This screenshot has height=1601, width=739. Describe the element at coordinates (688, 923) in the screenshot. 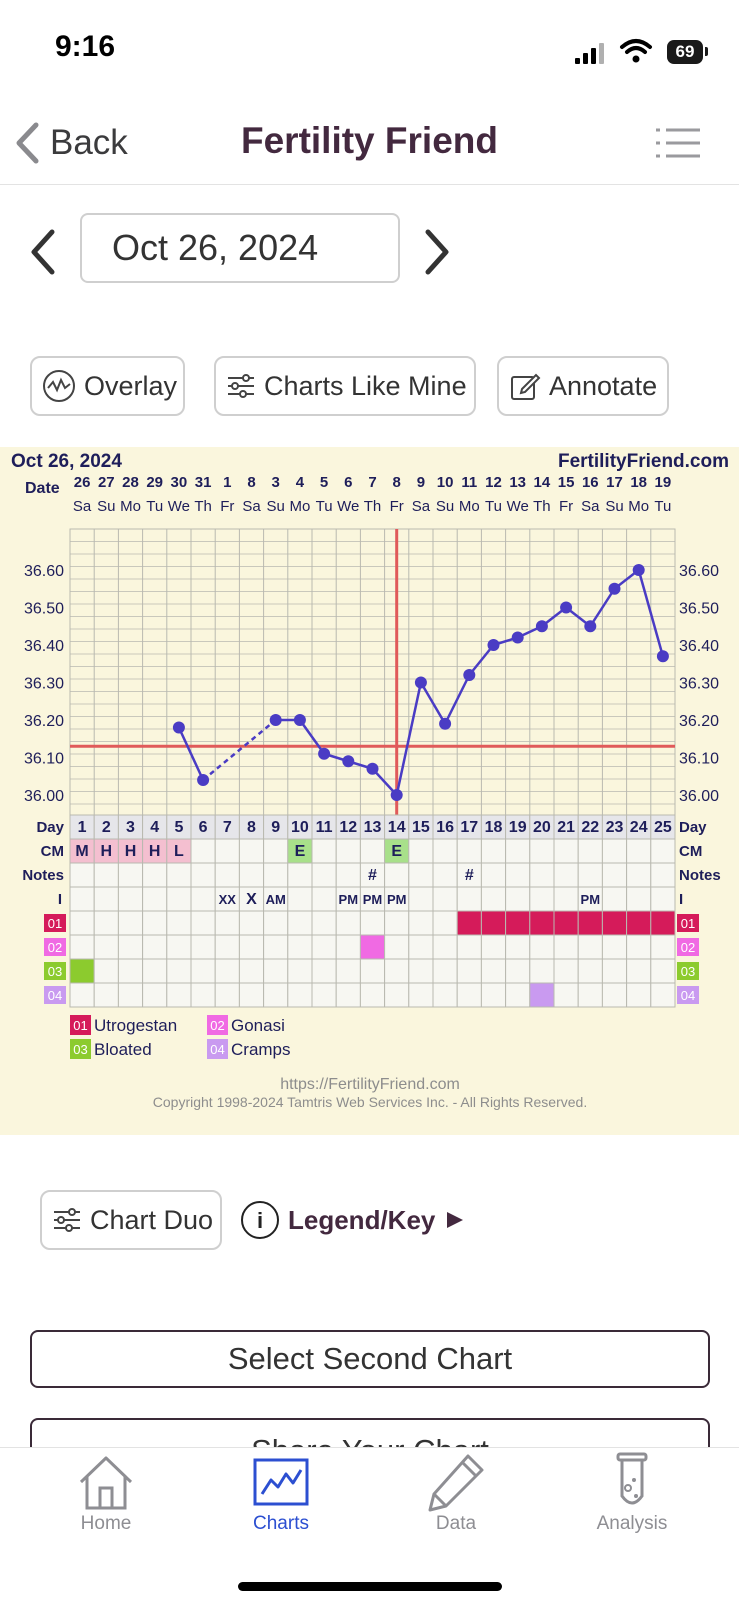

I see `custom-row-swatch-right` at that location.